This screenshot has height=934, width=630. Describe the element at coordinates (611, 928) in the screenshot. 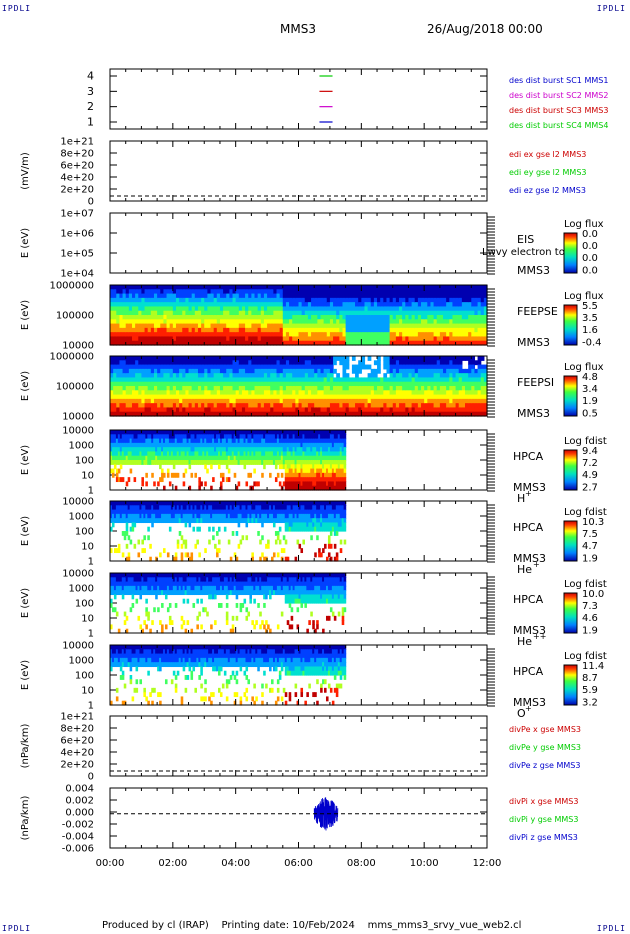

I see `corner-label-bottom-right: IPDLI` at that location.